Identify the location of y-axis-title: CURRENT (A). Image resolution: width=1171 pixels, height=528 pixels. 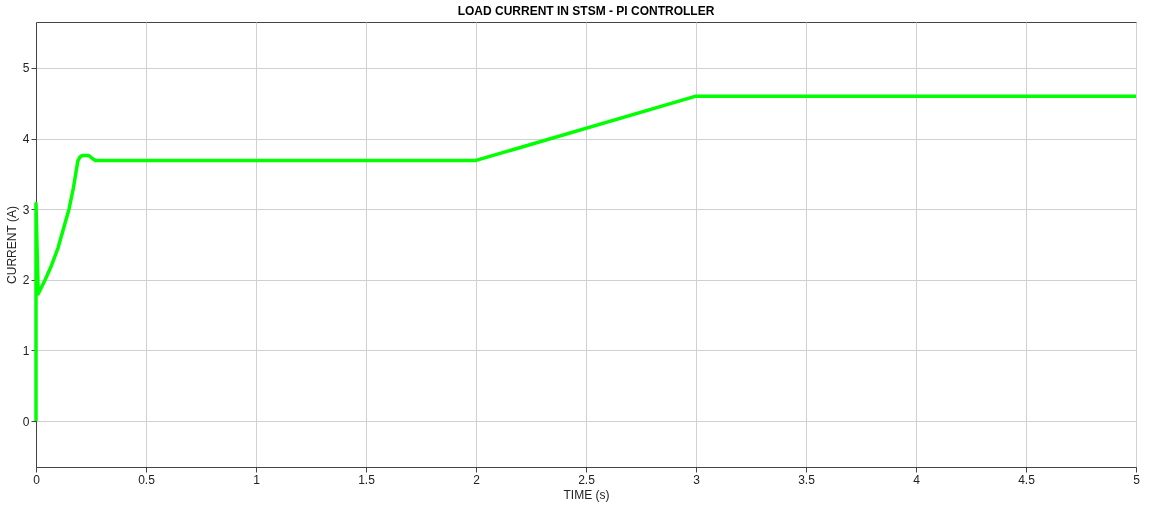
(11, 245).